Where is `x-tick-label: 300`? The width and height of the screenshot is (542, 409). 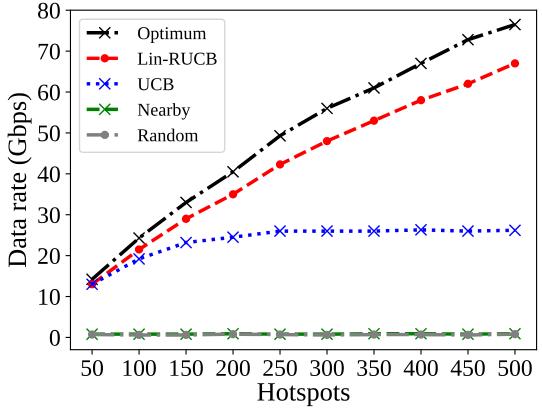 x-tick-label: 300 is located at coordinates (327, 368).